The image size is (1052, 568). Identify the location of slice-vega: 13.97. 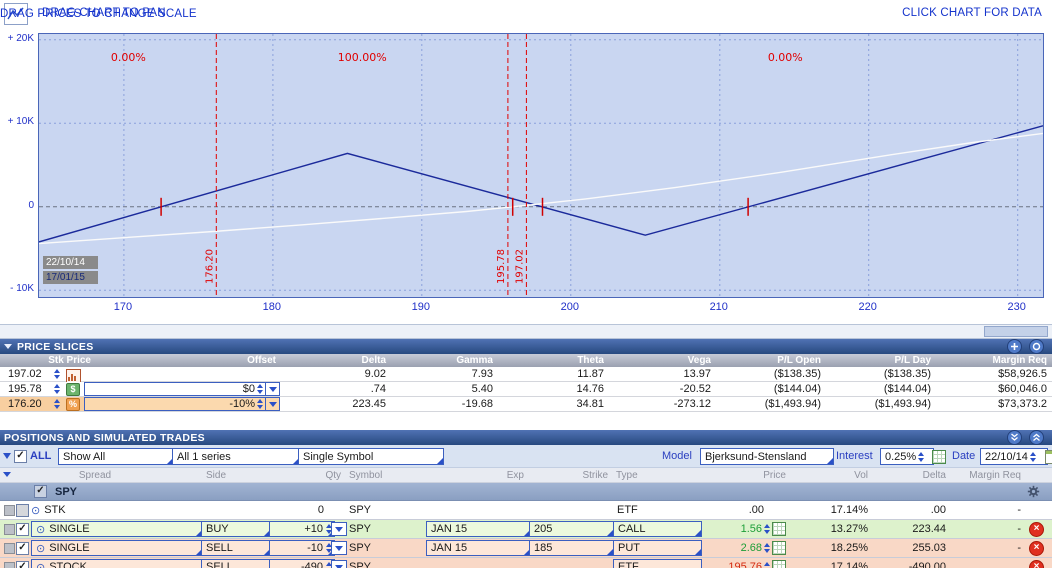
(697, 374).